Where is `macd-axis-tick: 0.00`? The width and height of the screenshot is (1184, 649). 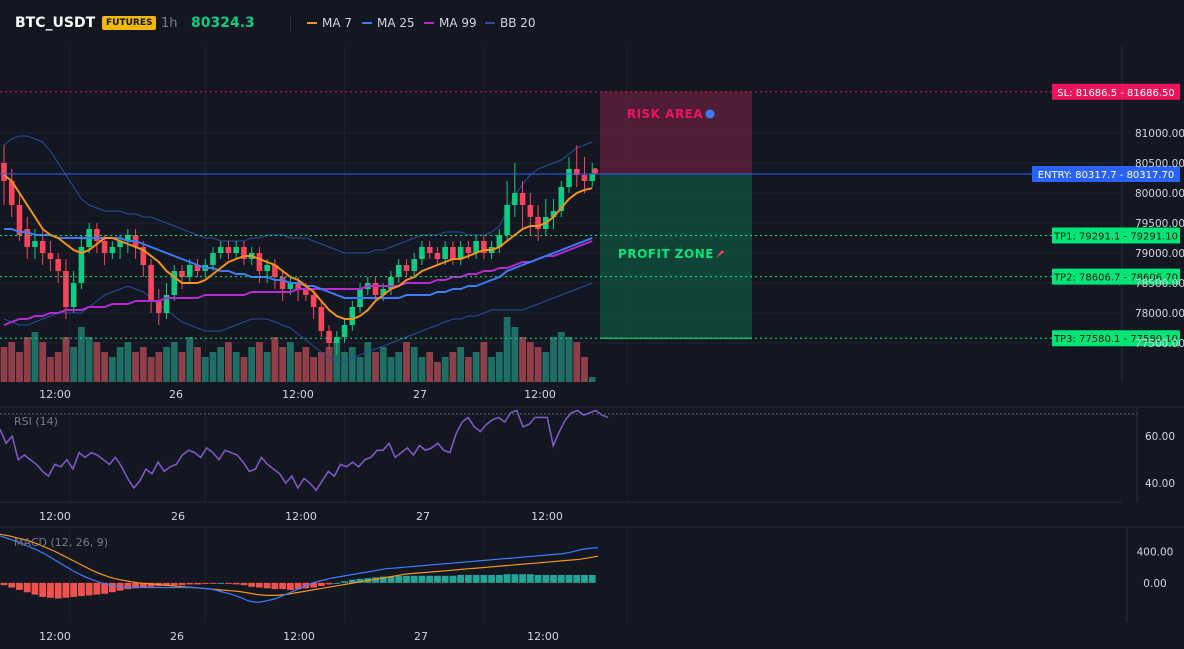 macd-axis-tick: 0.00 is located at coordinates (1154, 584).